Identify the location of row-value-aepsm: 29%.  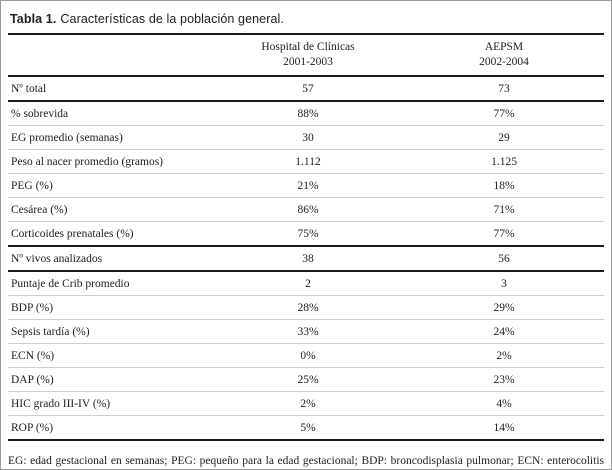
(504, 307).